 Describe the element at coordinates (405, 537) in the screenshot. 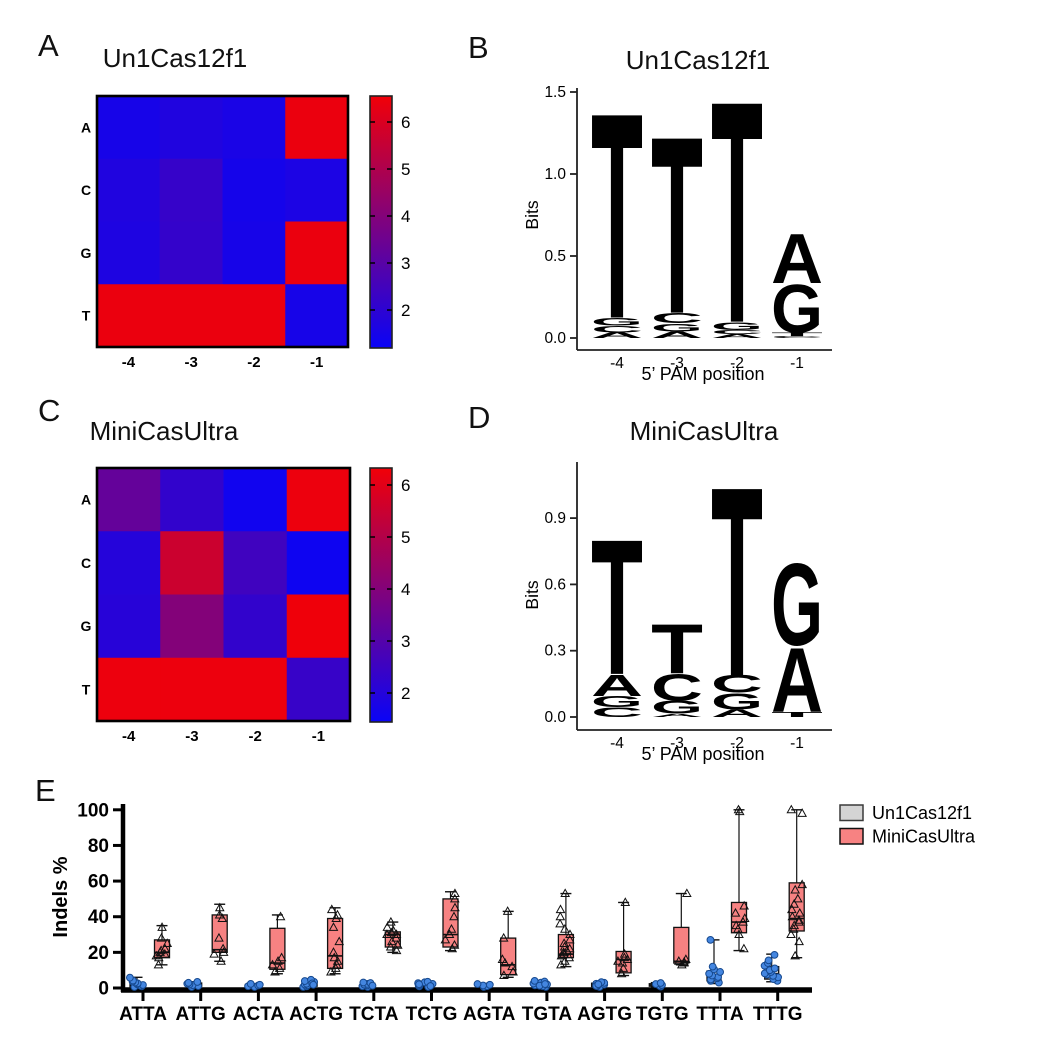

I see `colorbar-tick-label: 5` at that location.